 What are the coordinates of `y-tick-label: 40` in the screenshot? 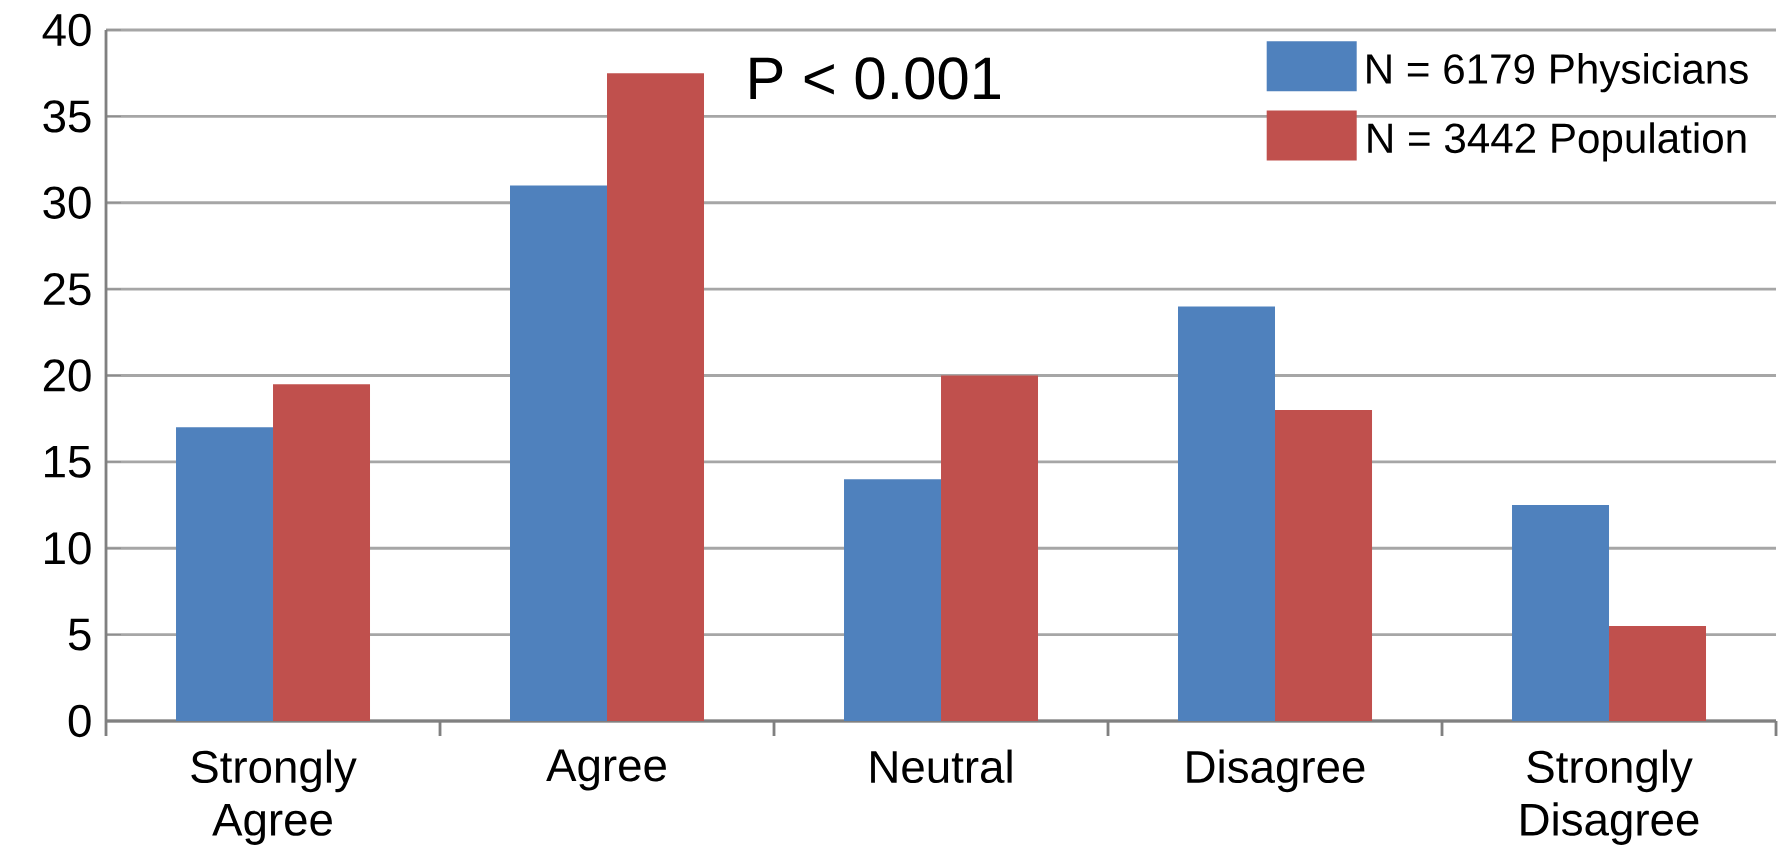 It's located at (66, 30).